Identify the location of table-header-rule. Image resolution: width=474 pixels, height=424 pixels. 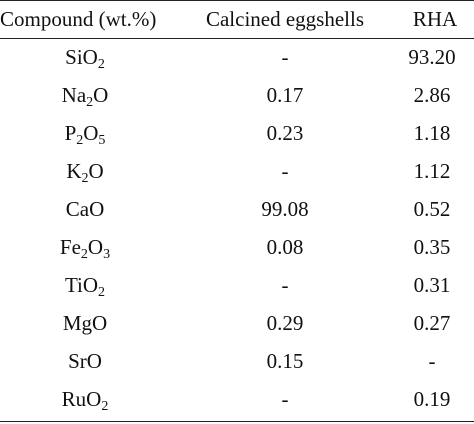
(237, 38).